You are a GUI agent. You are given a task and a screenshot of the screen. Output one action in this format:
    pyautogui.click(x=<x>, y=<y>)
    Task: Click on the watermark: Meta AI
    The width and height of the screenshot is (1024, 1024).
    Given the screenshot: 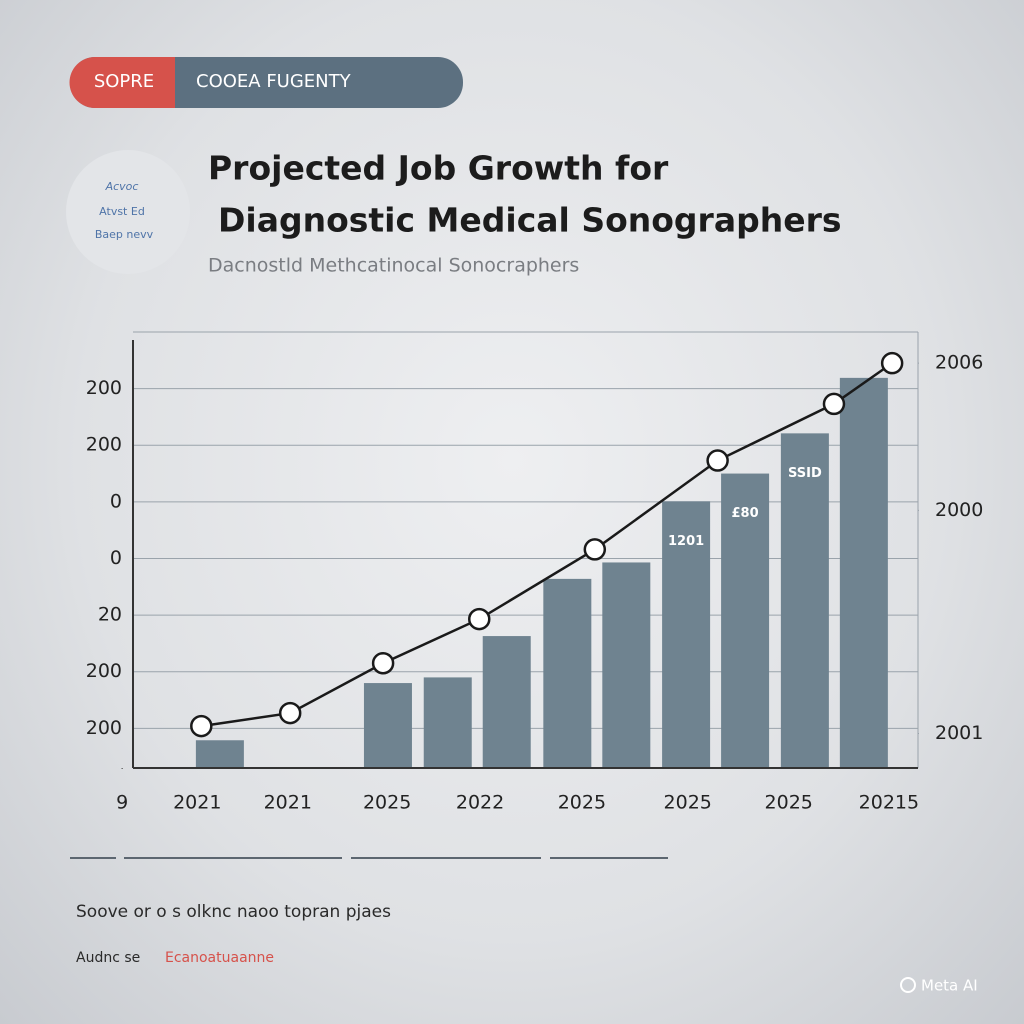 What is the action you would take?
    pyautogui.click(x=949, y=986)
    